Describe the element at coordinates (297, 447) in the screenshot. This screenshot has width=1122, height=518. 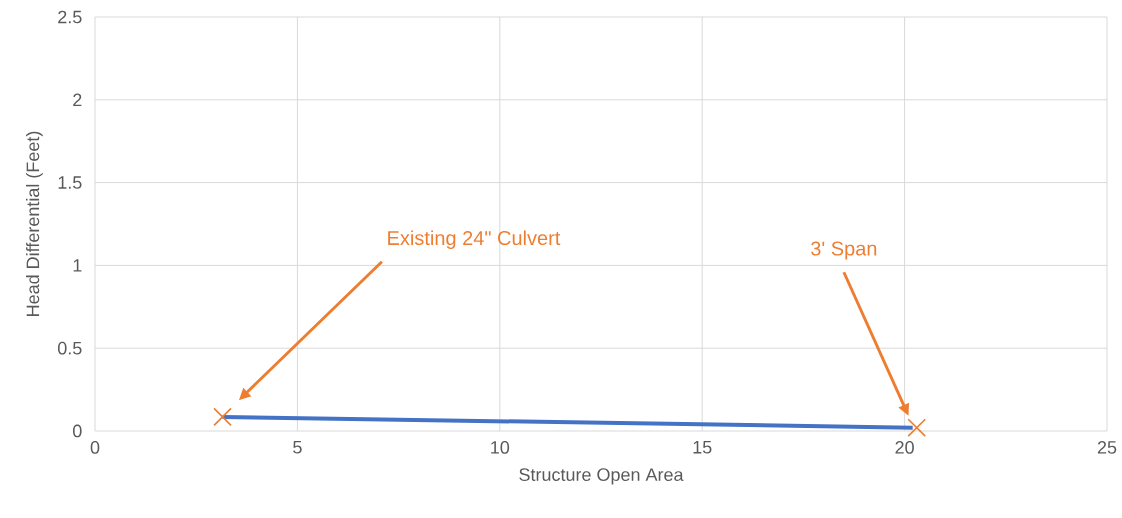
I see `x-tick-label: 5` at that location.